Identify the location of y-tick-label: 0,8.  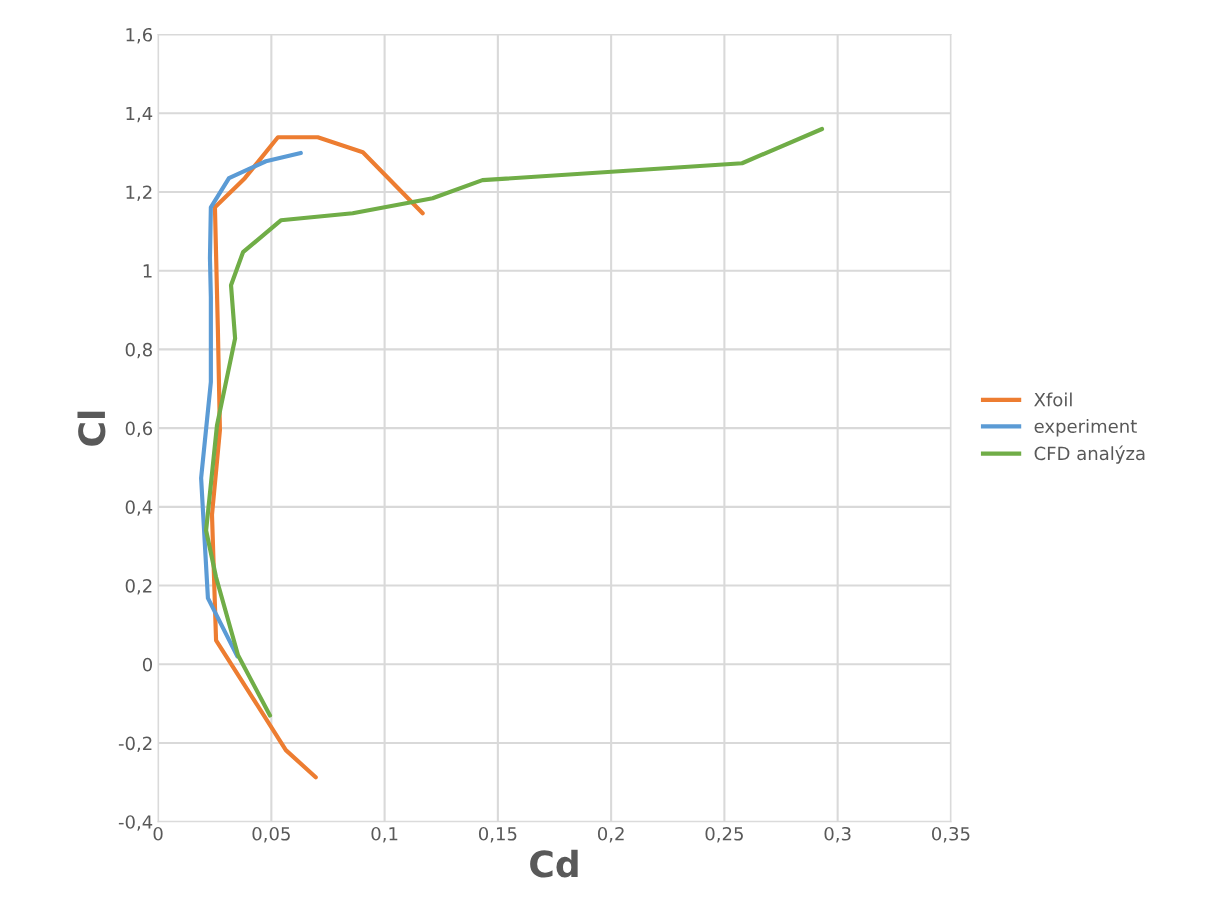
(138, 350).